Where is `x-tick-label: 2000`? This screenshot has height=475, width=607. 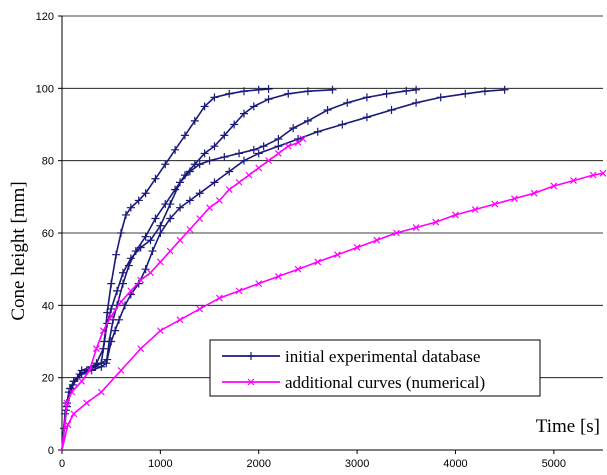
x-tick-label: 2000 is located at coordinates (258, 464).